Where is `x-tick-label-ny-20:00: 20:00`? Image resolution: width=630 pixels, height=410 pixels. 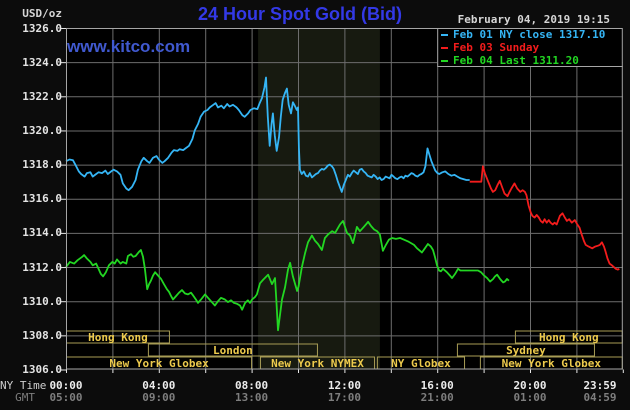 x-tick-label-ny-20:00: 20:00 is located at coordinates (530, 385).